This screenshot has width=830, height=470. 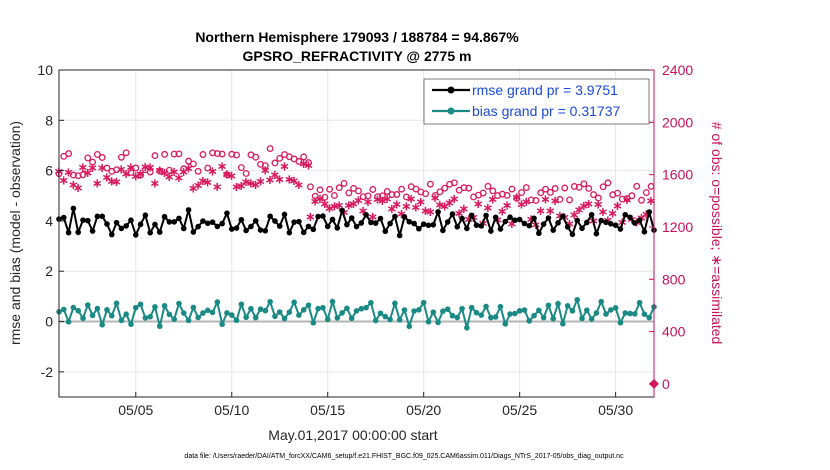 I want to click on y-left-tick-label: 8, so click(x=49, y=120).